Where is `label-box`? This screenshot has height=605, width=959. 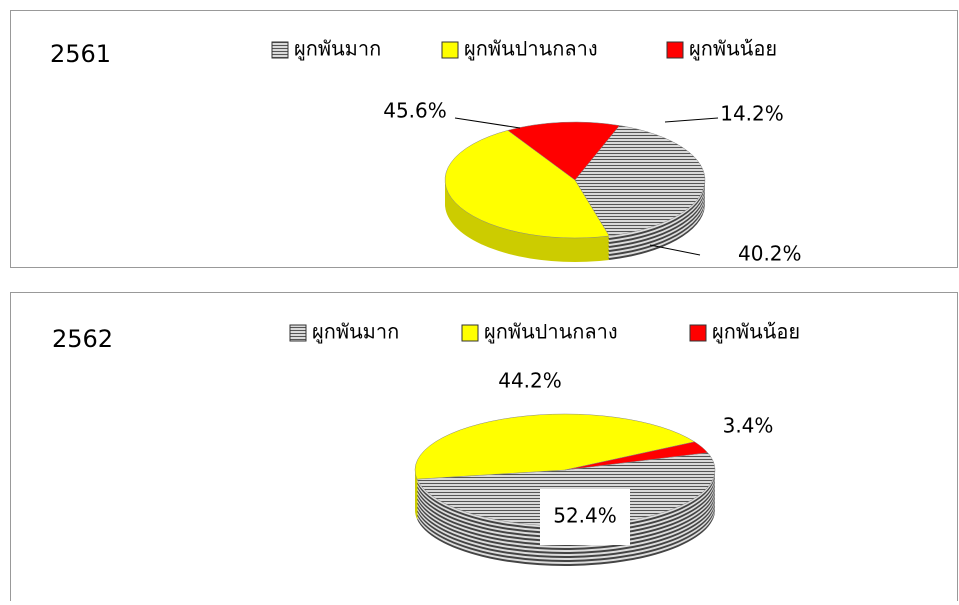 label-box is located at coordinates (585, 517).